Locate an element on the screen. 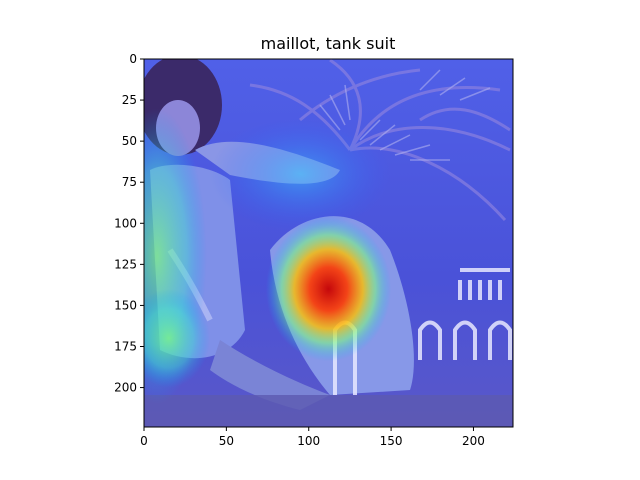 The width and height of the screenshot is (640, 480). x-tick-label: 200 is located at coordinates (473, 441).